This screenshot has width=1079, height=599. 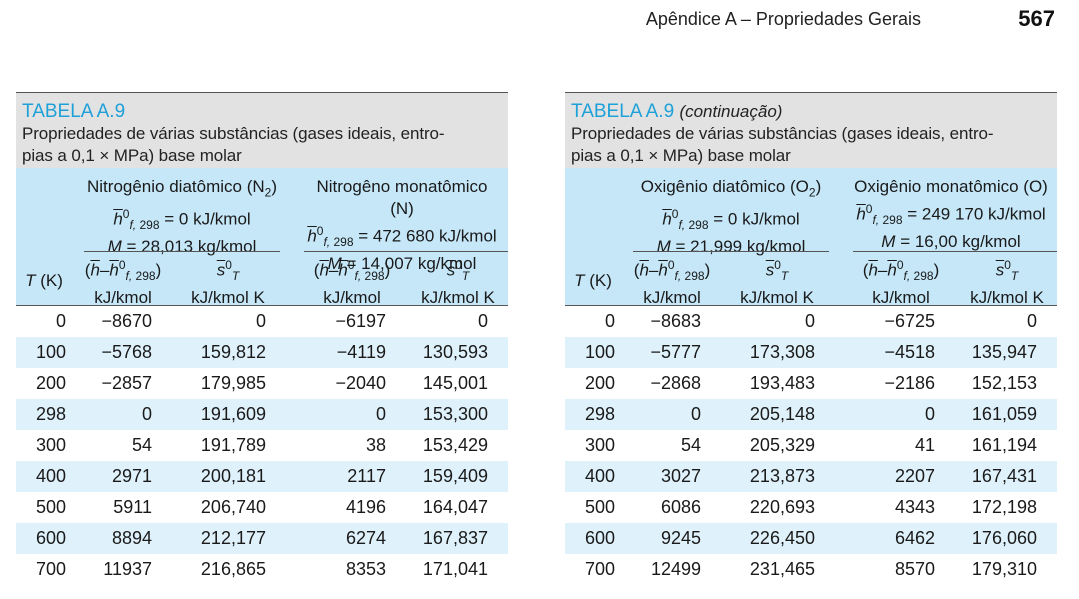 What do you see at coordinates (782, 538) in the screenshot?
I see `cell-entropy: 226,450` at bounding box center [782, 538].